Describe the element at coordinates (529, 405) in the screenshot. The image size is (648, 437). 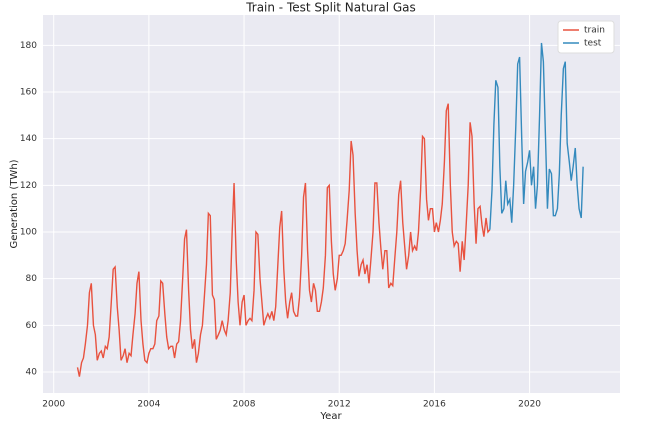
I see `x-tick-label: 2020` at that location.